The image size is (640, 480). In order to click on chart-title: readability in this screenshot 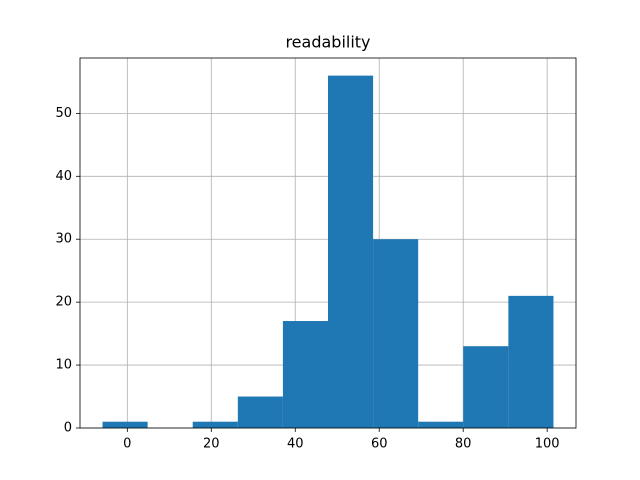, I will do `click(327, 42)`.